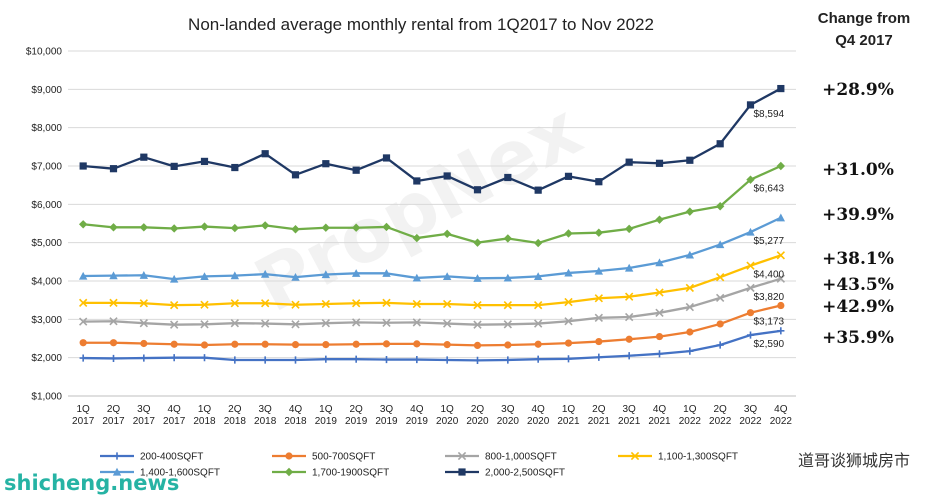  Describe the element at coordinates (144, 409) in the screenshot. I see `x-tick-quarter-2: 3Q` at that location.